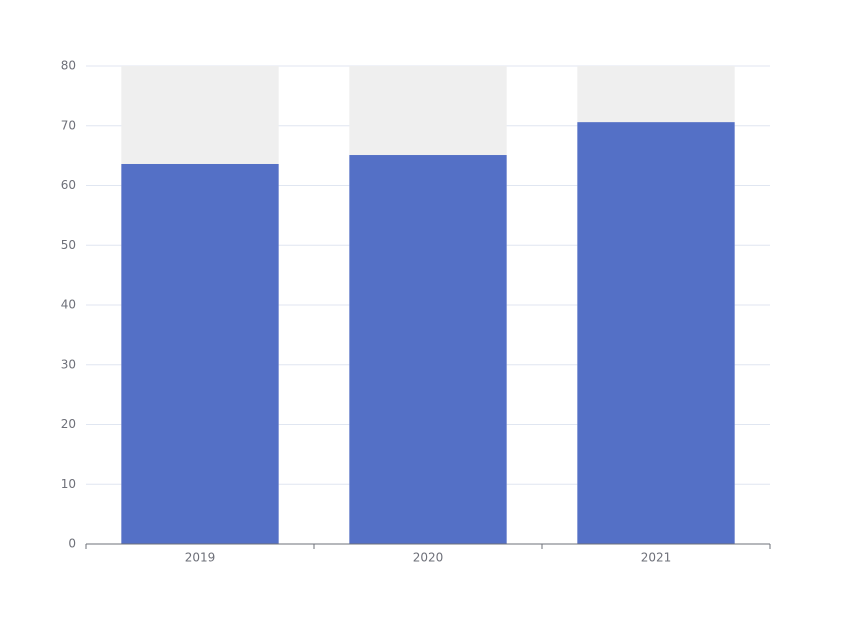 The height and width of the screenshot is (621, 855). I want to click on y-tick-label: 40, so click(68, 305).